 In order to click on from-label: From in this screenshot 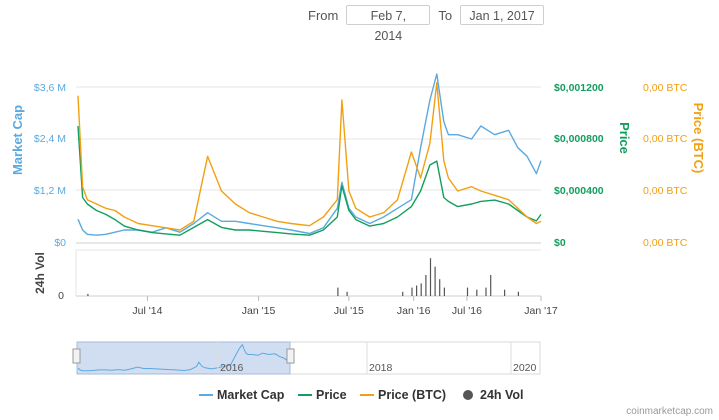, I will do `click(323, 15)`.